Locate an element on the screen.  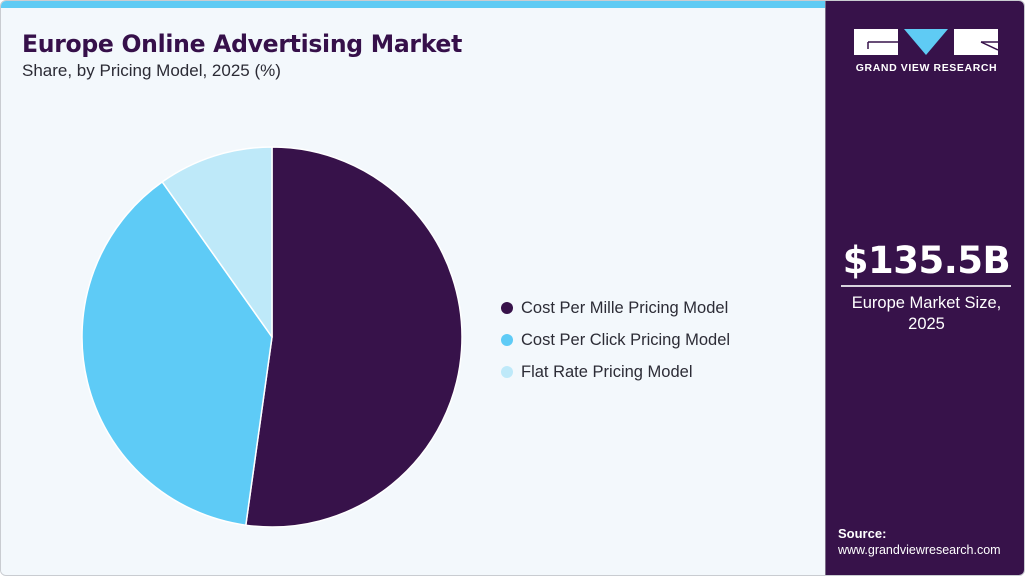
brand-name: GRAND VIEW RESEARCH is located at coordinates (926, 68).